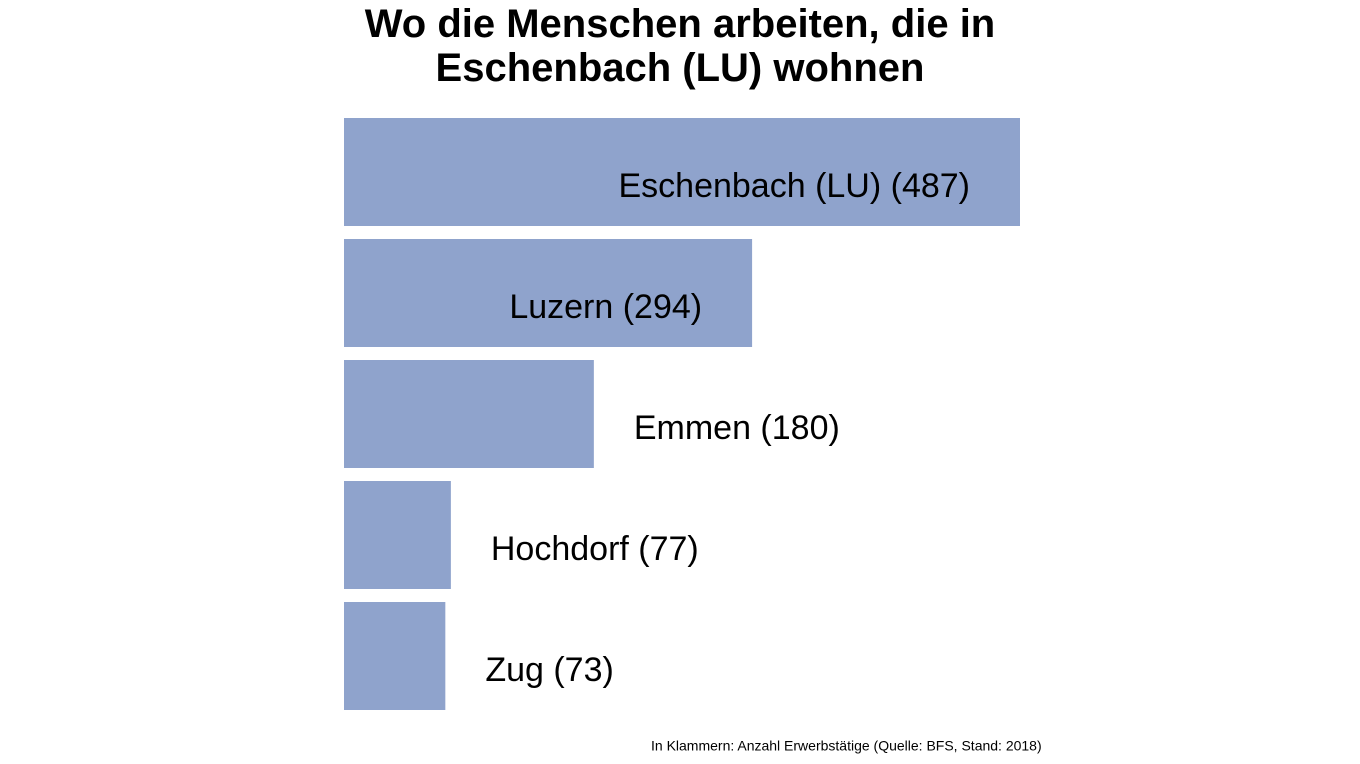 The height and width of the screenshot is (764, 1360). Describe the element at coordinates (595, 549) in the screenshot. I see `bar-label: Hochdorf (77)` at that location.